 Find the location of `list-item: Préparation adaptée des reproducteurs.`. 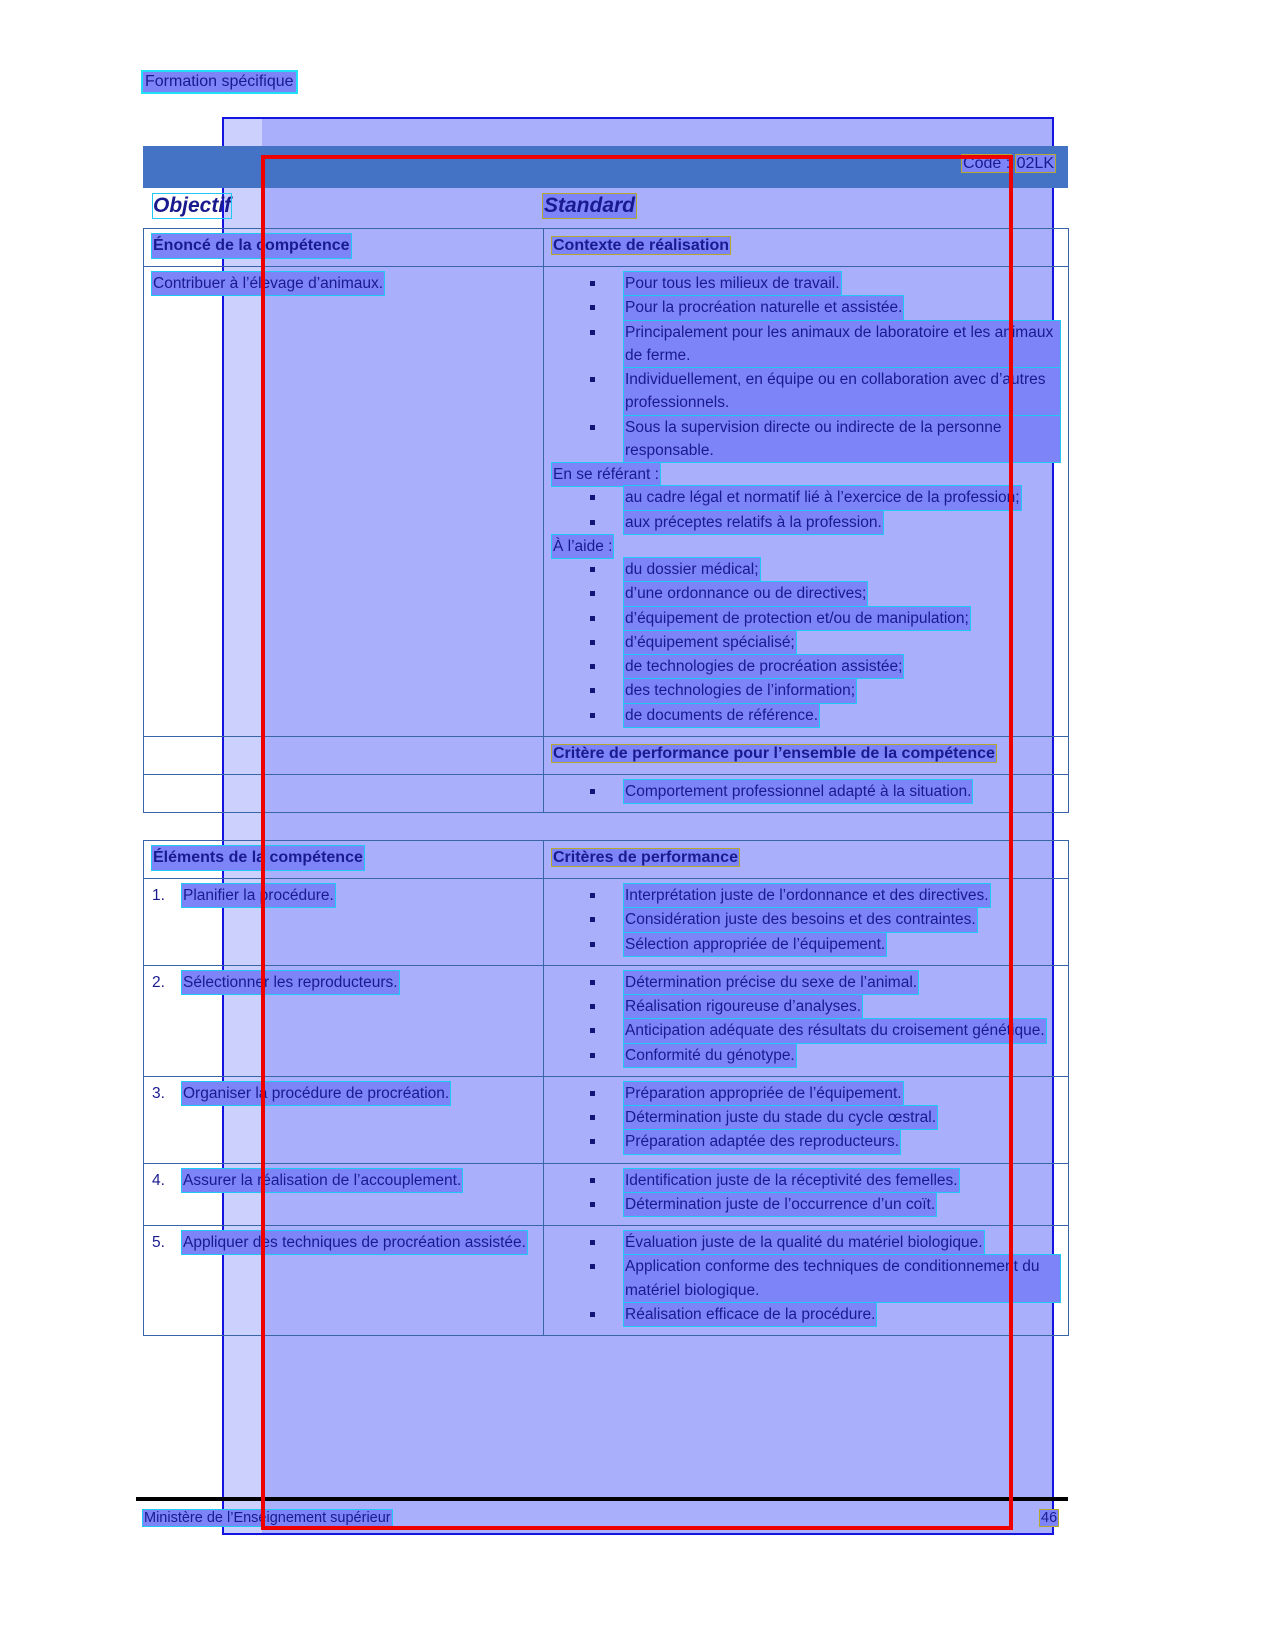

list-item: Préparation adaptée des reproducteurs. is located at coordinates (806, 1142).